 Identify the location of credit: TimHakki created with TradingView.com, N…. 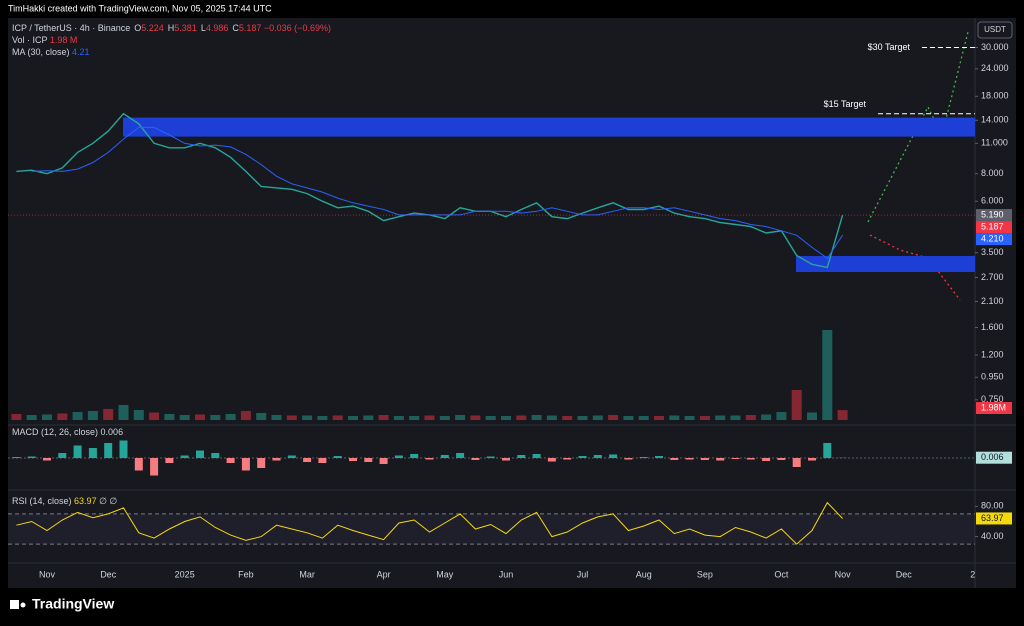
(140, 8).